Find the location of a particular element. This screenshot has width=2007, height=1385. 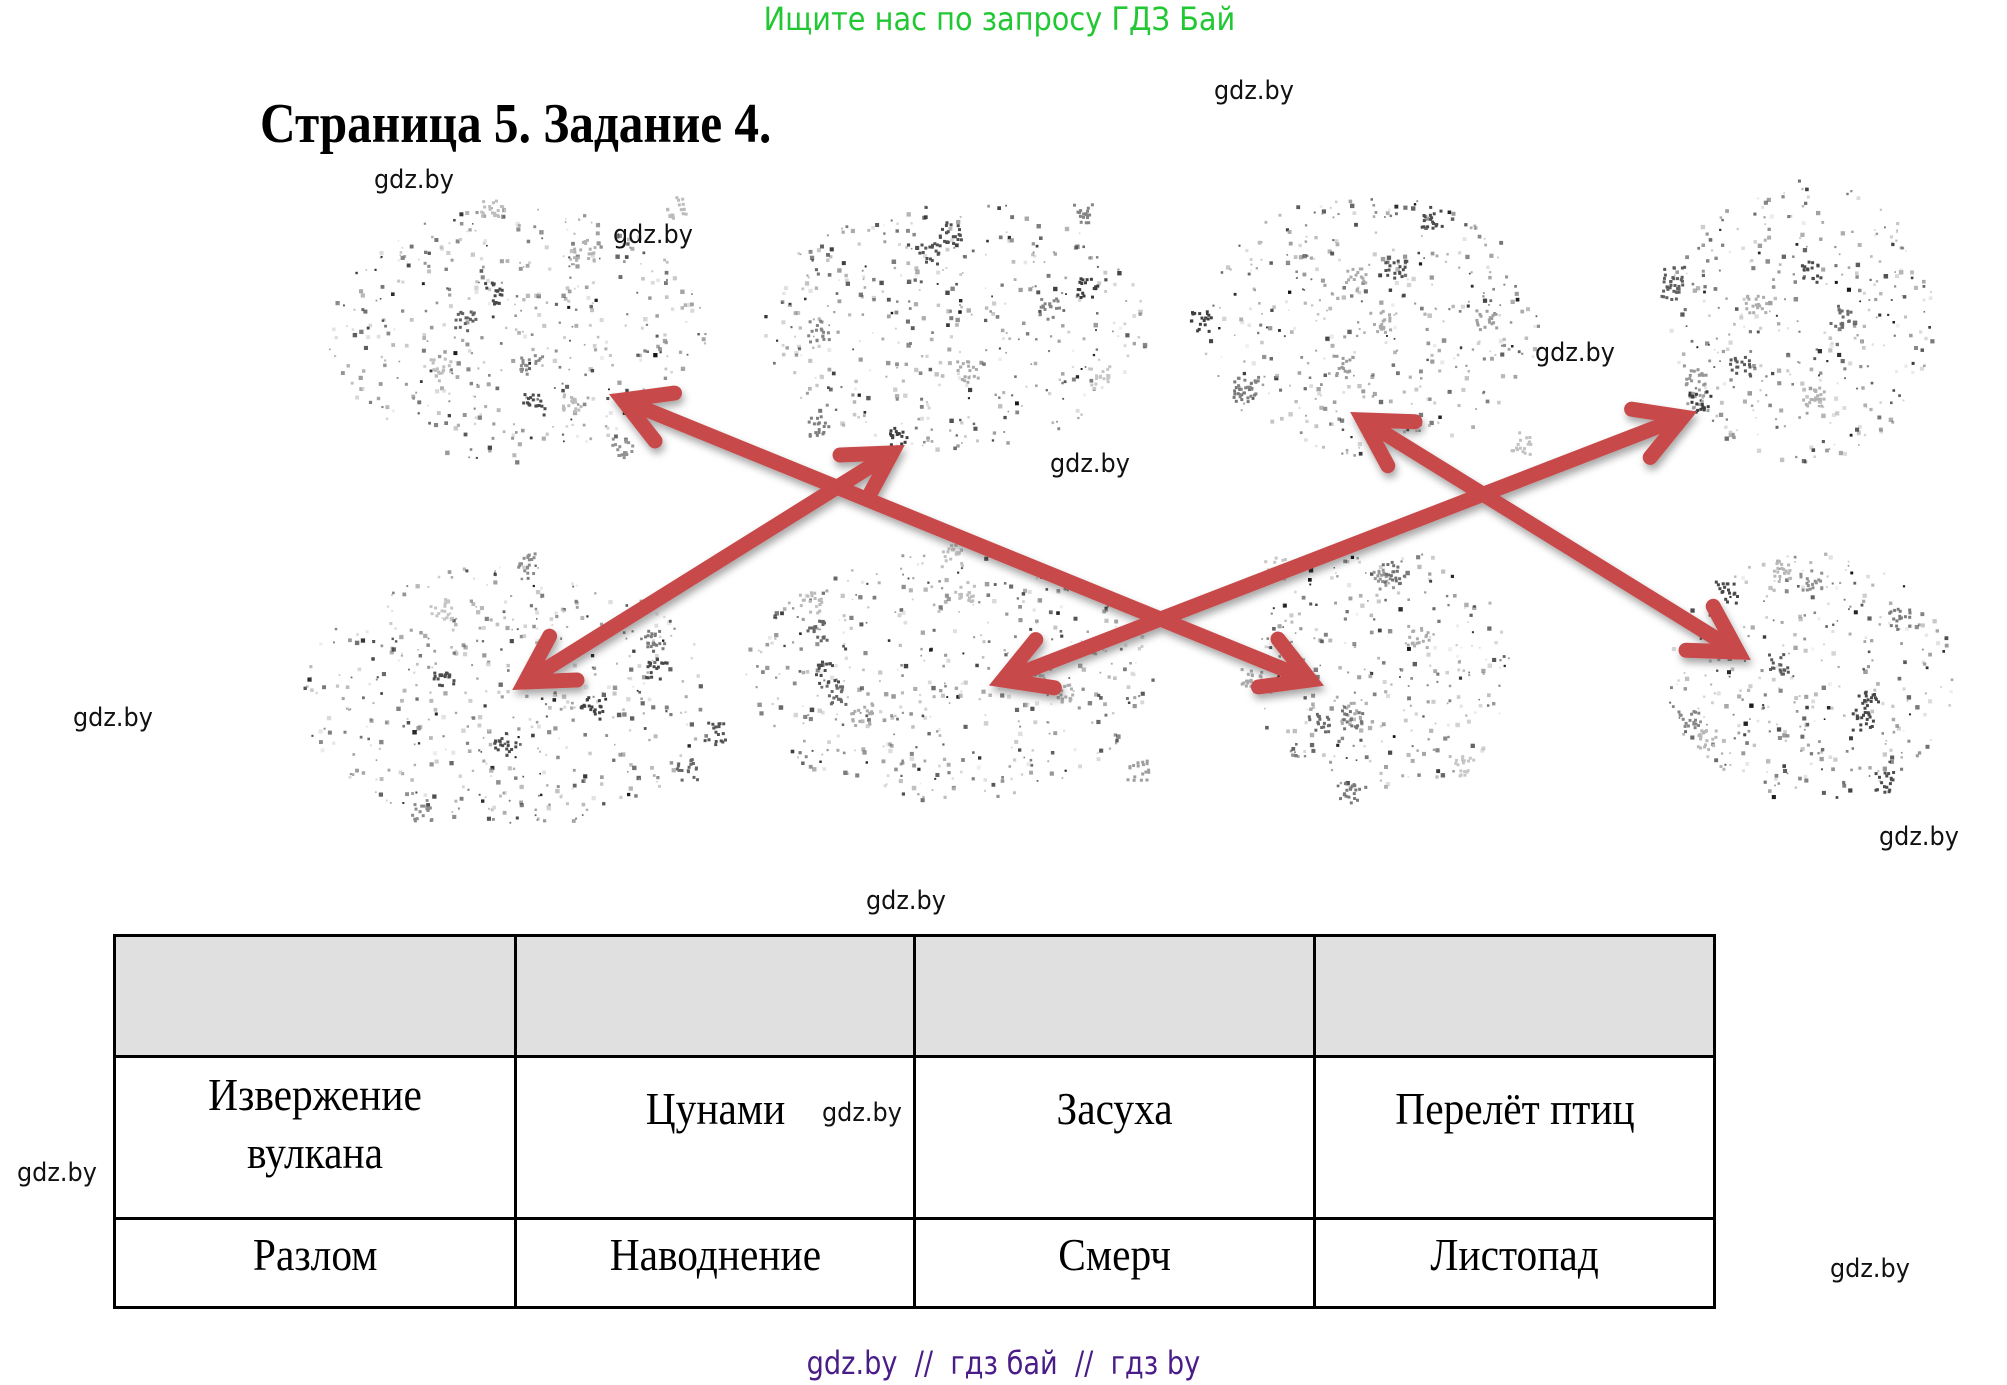

table-cell: Листопад is located at coordinates (1514, 1263).